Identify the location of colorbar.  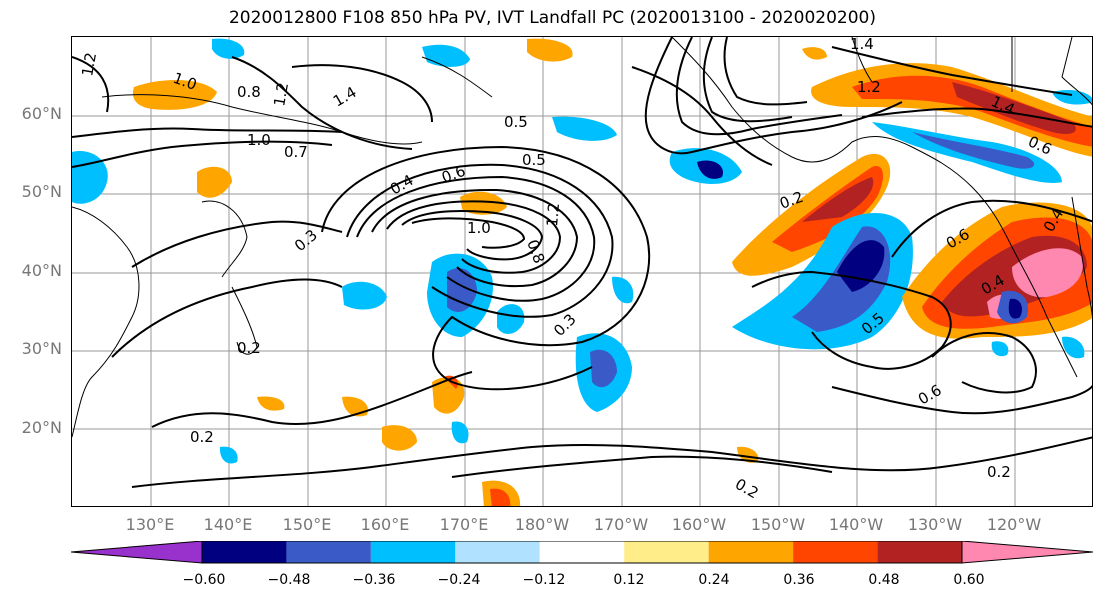
(582, 552).